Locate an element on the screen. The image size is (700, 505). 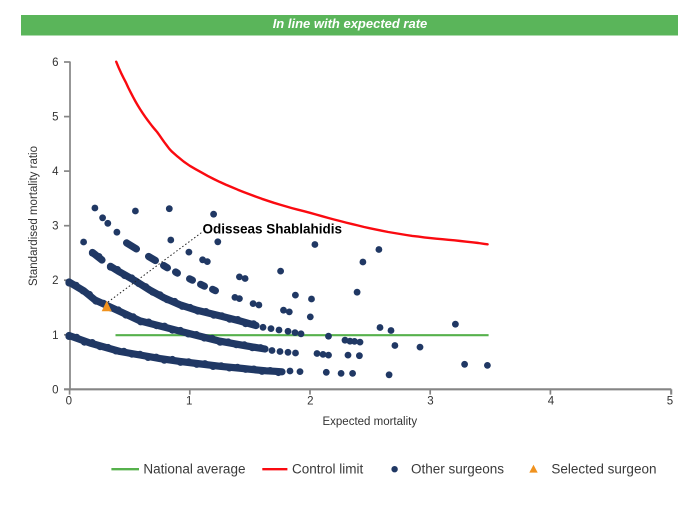
svg-text: Control limit is located at coordinates (328, 469).